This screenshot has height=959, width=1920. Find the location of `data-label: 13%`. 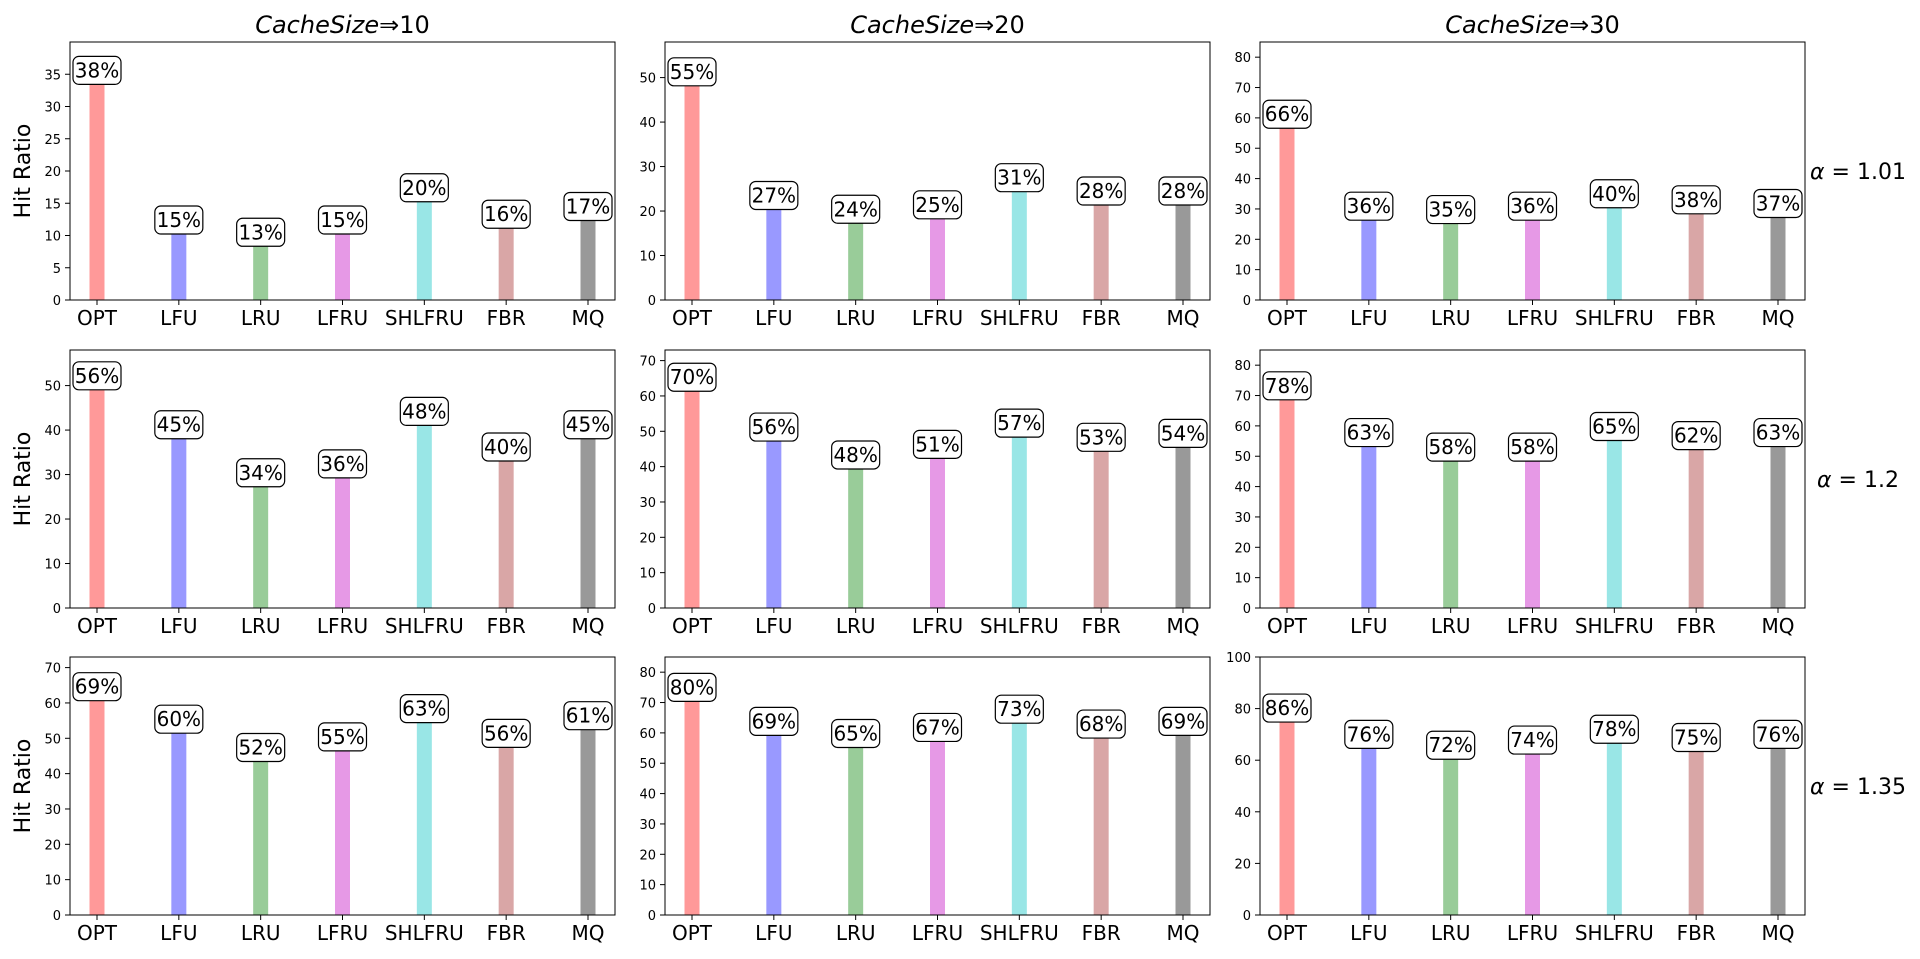

data-label: 13% is located at coordinates (260, 232).